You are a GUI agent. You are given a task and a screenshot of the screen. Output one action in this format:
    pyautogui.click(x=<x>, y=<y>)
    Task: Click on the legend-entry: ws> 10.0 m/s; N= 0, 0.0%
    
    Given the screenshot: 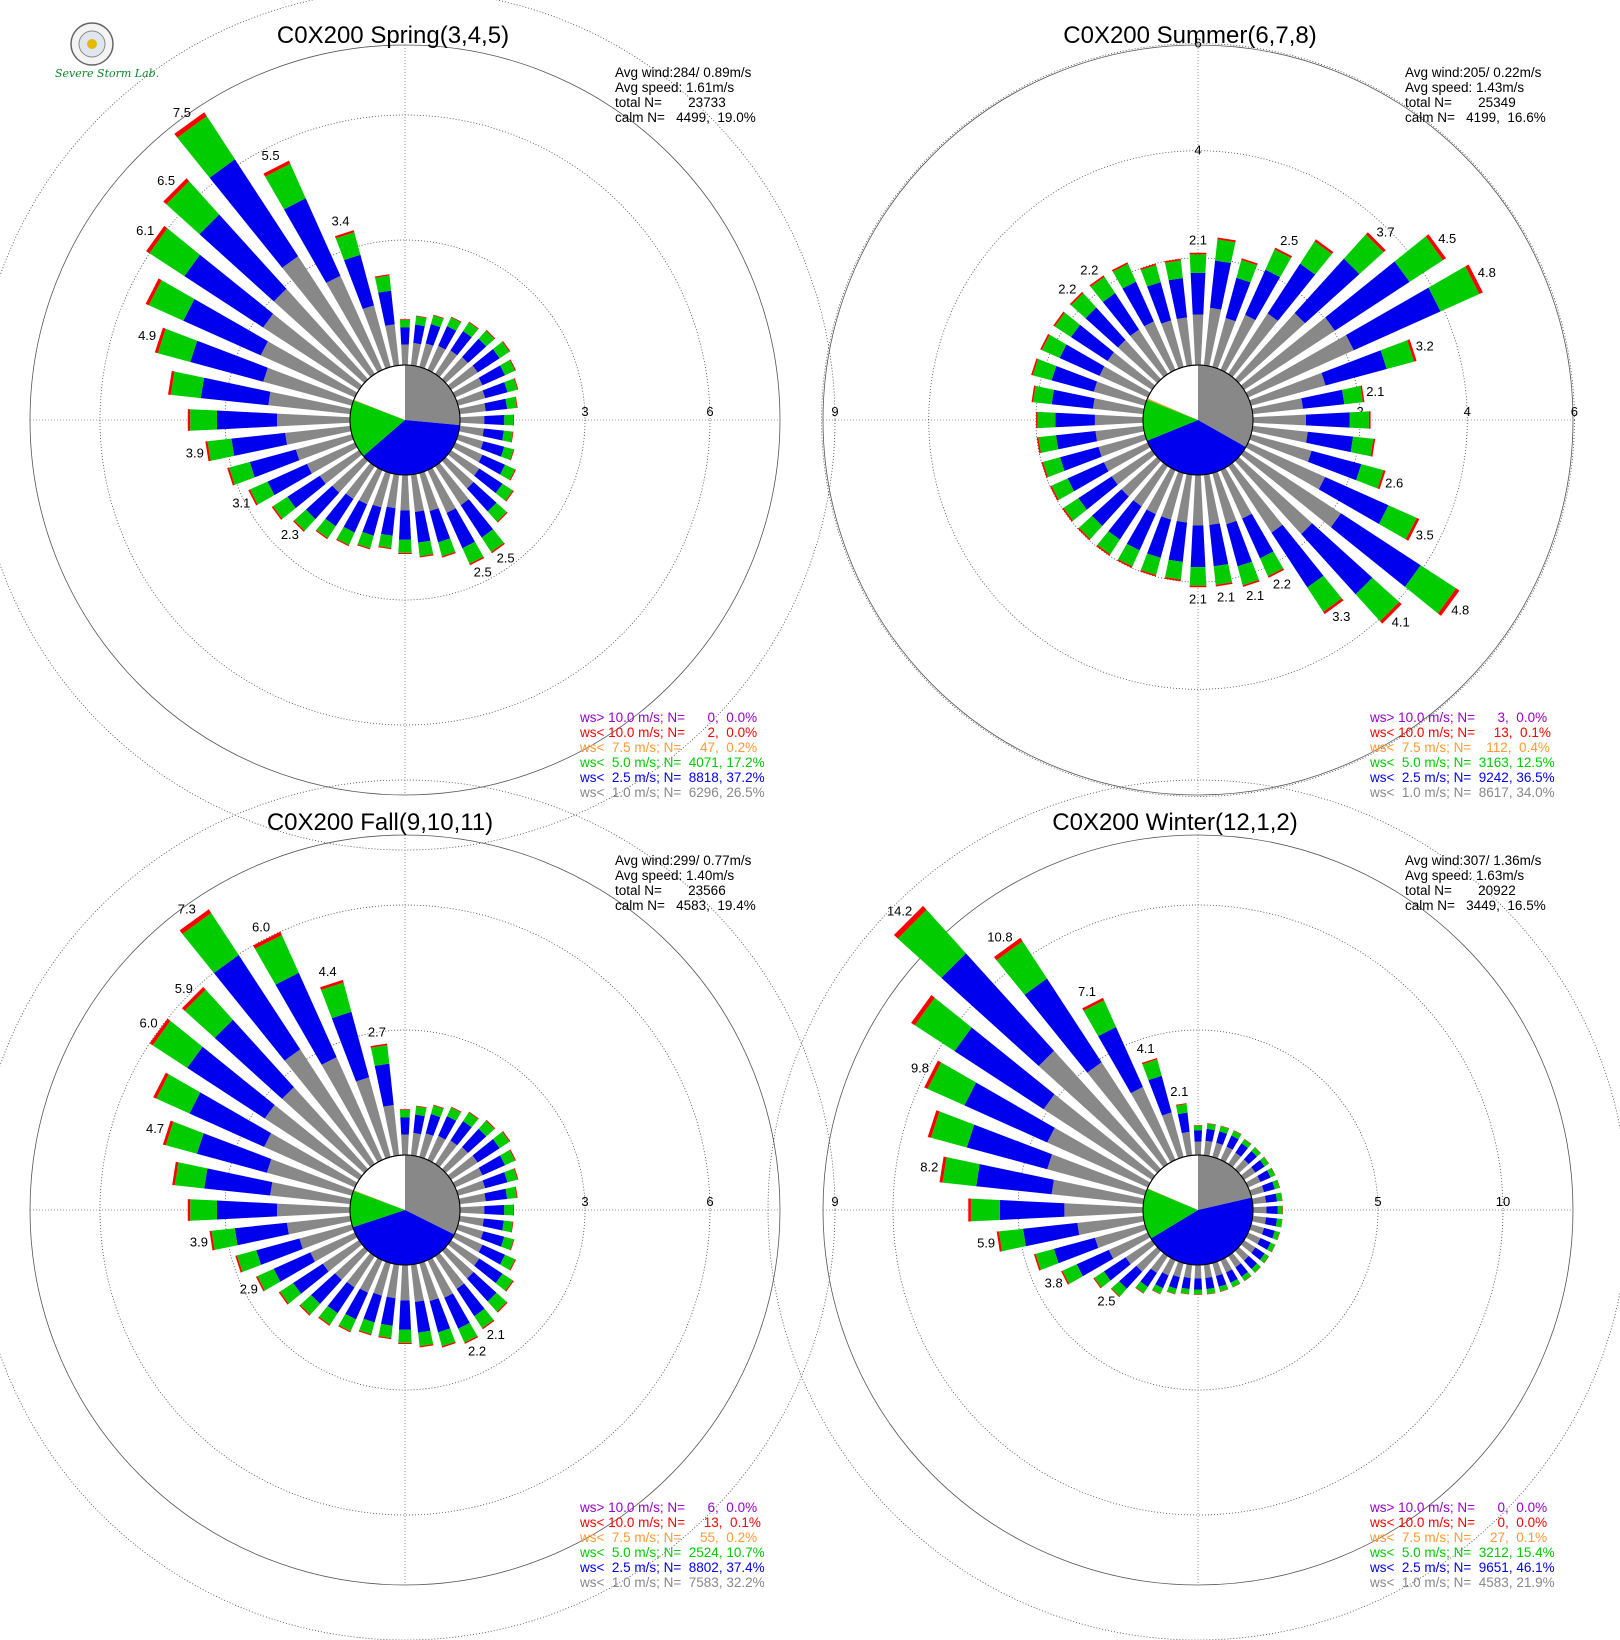 What is the action you would take?
    pyautogui.click(x=1458, y=1507)
    